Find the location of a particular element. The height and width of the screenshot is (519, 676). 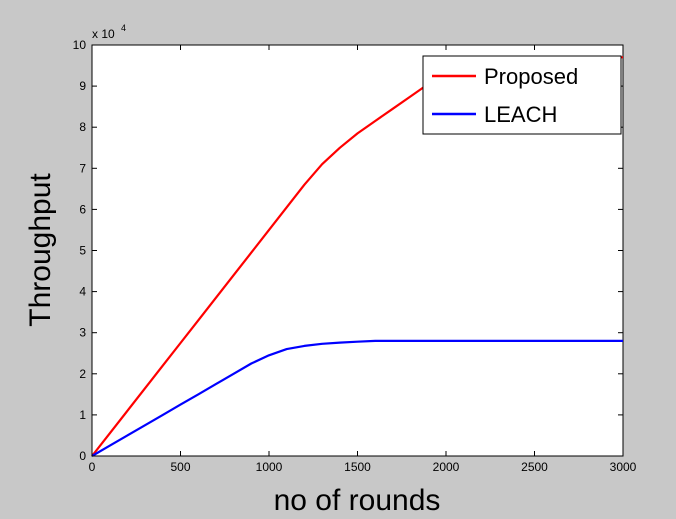

x-tick-label: 2500 is located at coordinates (534, 467).